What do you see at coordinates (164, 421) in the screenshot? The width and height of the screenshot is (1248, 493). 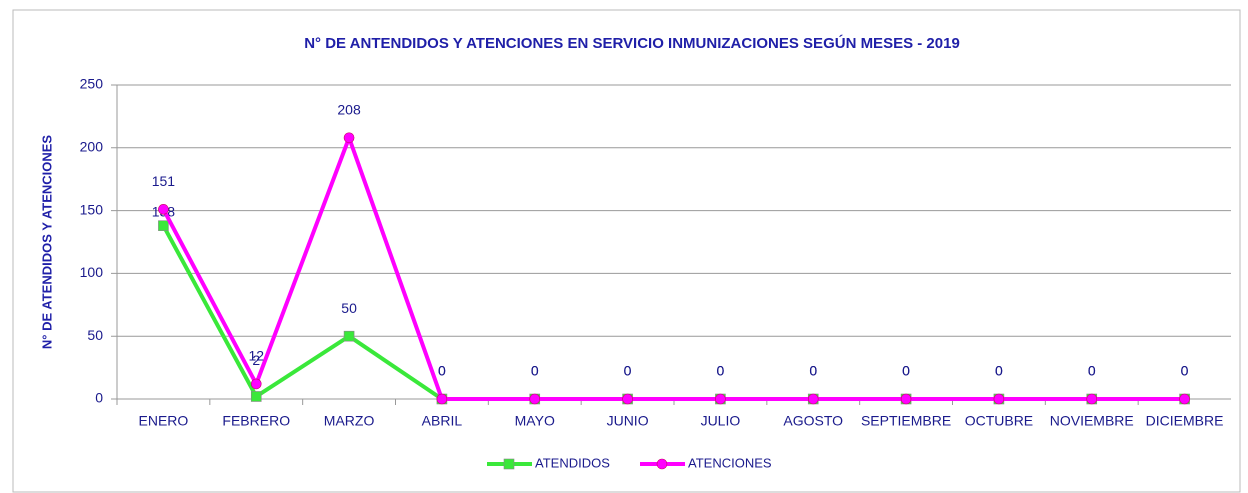 I see `x-tick-label: ENERO` at bounding box center [164, 421].